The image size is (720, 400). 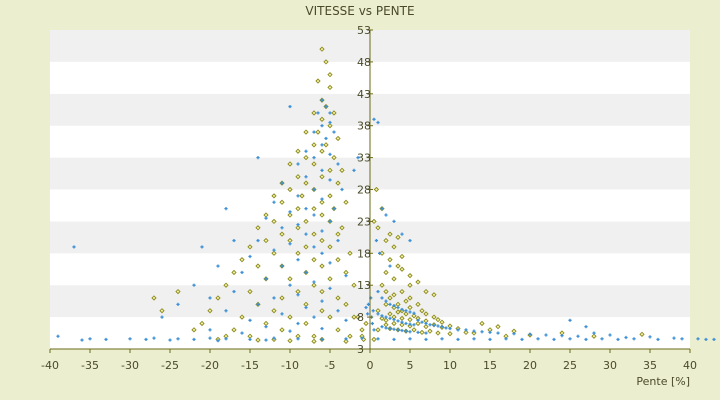 What do you see at coordinates (90, 365) in the screenshot?
I see `x-tick-label: -35` at bounding box center [90, 365].